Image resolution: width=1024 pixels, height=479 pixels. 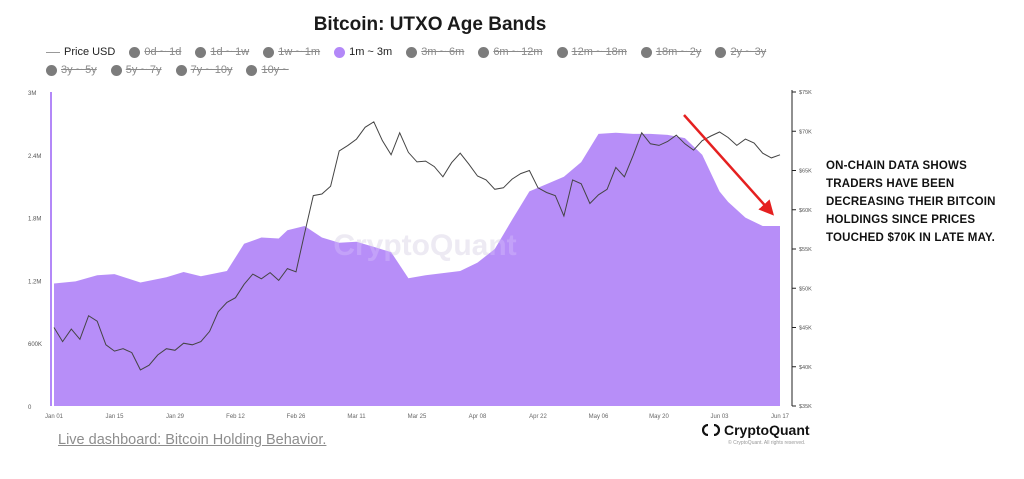 I want to click on y-right-tick-label: $70K, so click(x=805, y=132).